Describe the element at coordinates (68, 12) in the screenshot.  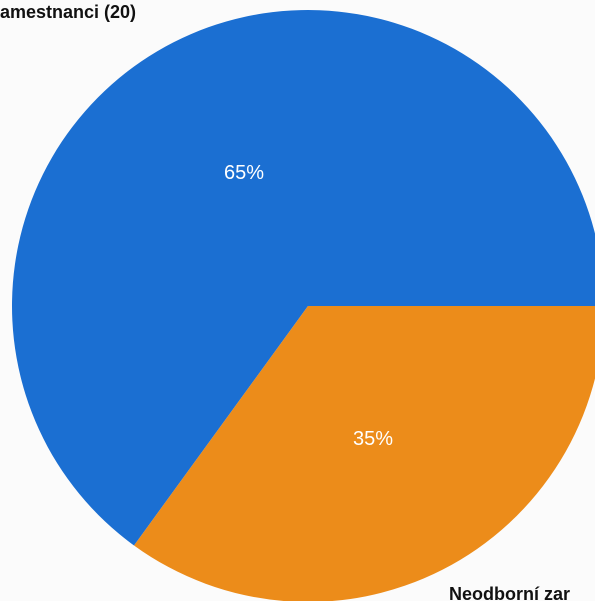
I see `category-label-0: amestnanci (20)` at that location.